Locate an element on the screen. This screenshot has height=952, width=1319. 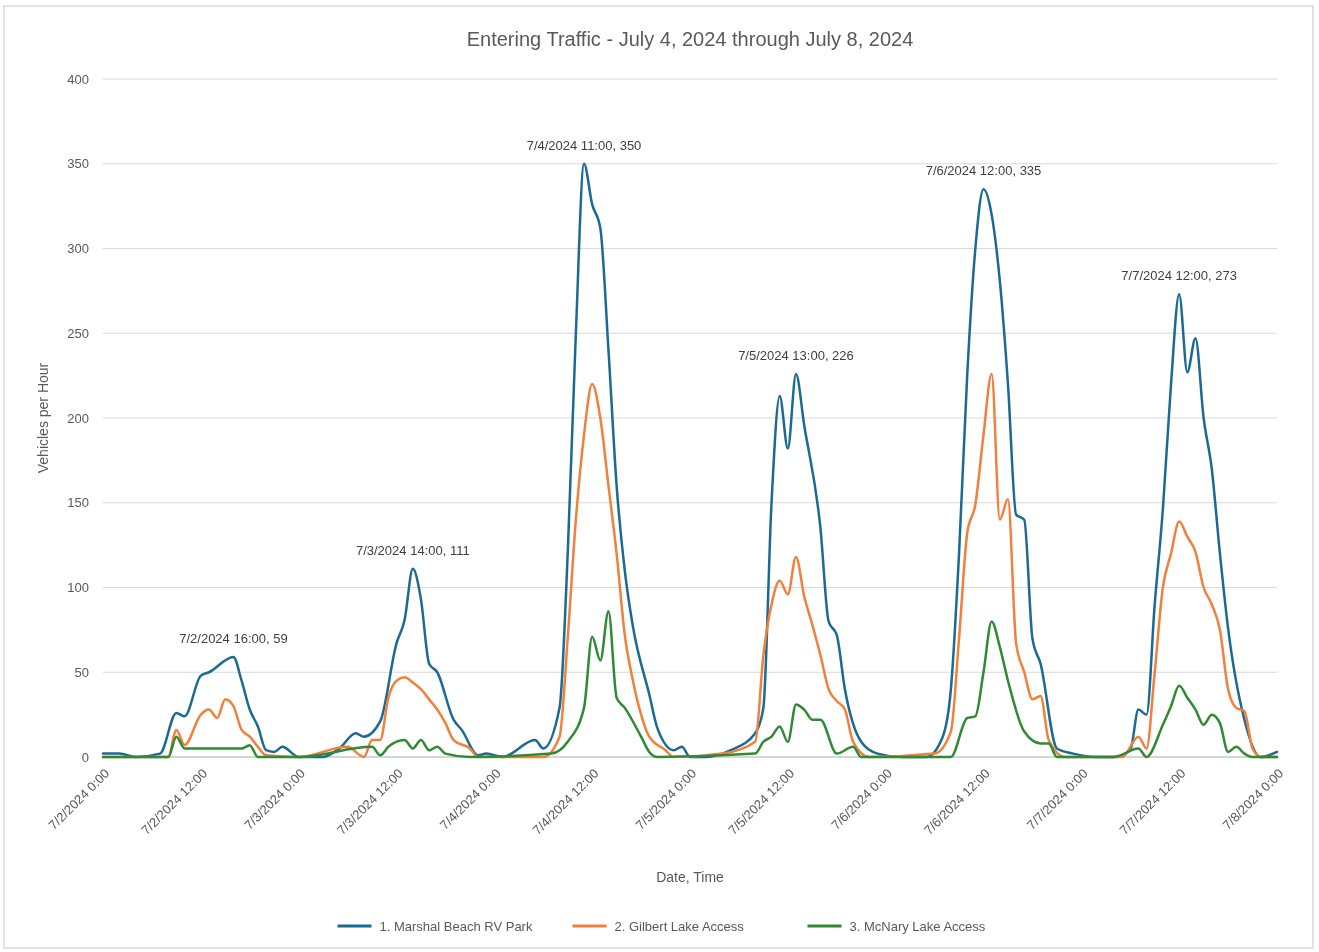
annotation: 7/7/2024 12:00, 273 is located at coordinates (1179, 276).